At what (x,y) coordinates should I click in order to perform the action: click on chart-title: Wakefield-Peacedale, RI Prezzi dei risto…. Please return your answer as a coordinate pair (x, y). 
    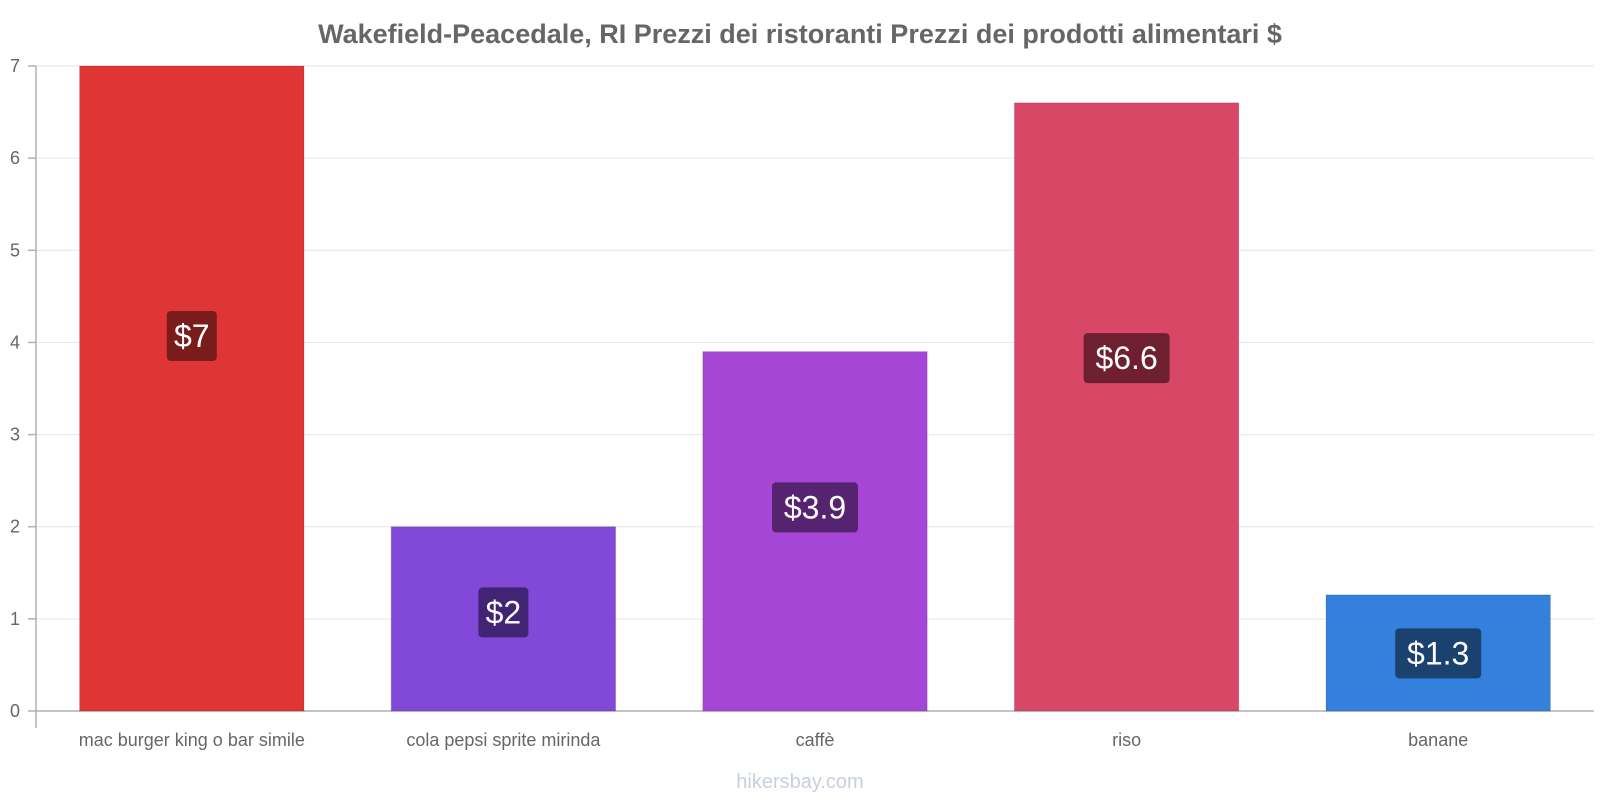
    Looking at the image, I should click on (800, 34).